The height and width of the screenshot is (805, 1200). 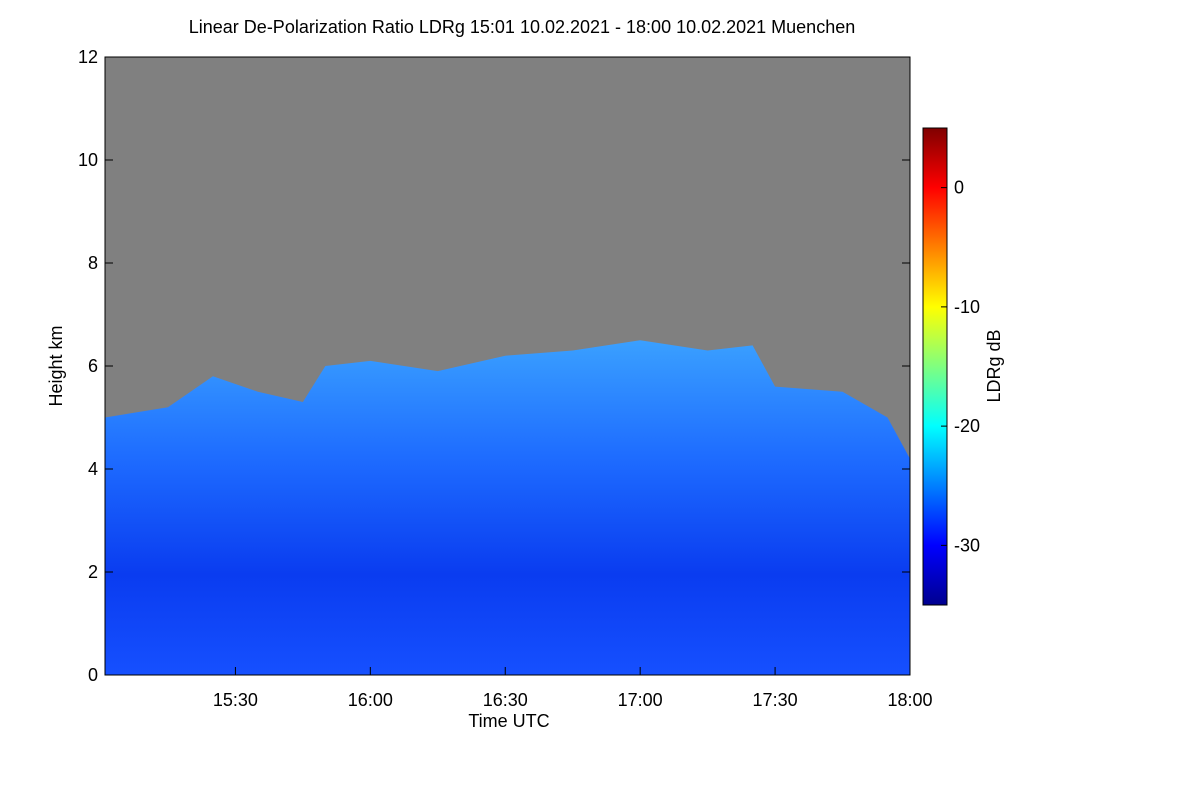 What do you see at coordinates (88, 57) in the screenshot?
I see `y-tick-label: 12` at bounding box center [88, 57].